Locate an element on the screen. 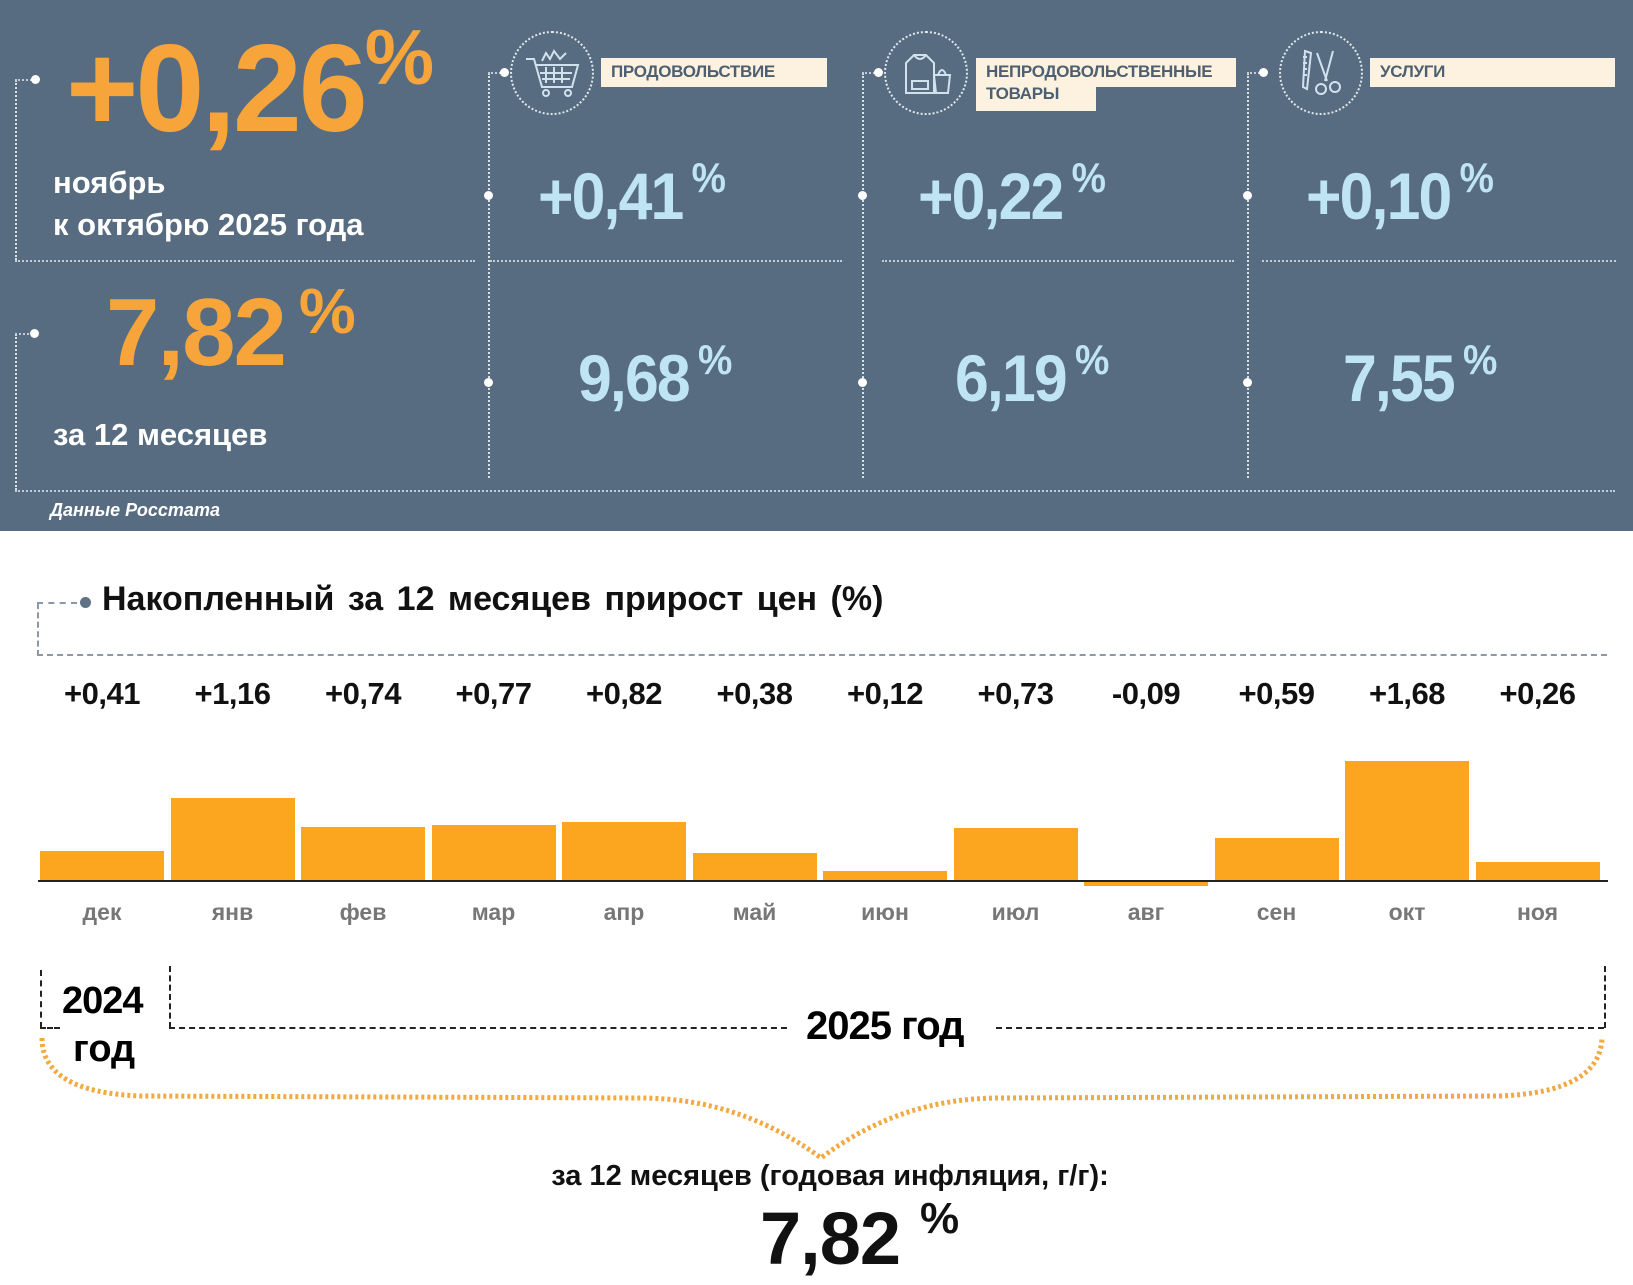  year-2024-label-line2: год is located at coordinates (104, 1049).